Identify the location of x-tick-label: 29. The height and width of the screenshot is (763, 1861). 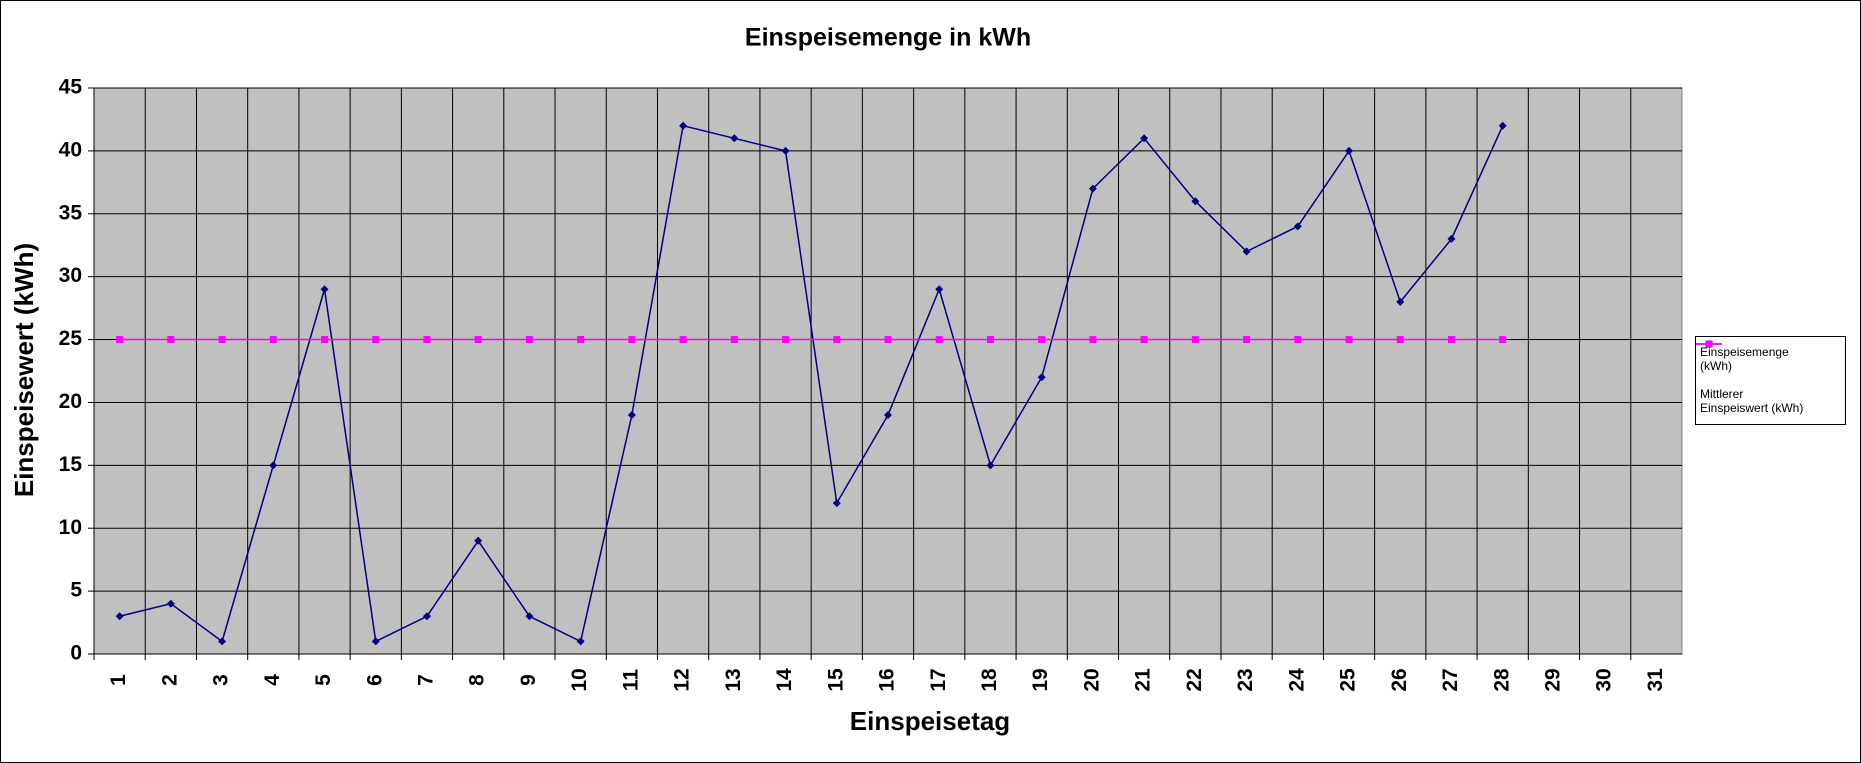
(1552, 679).